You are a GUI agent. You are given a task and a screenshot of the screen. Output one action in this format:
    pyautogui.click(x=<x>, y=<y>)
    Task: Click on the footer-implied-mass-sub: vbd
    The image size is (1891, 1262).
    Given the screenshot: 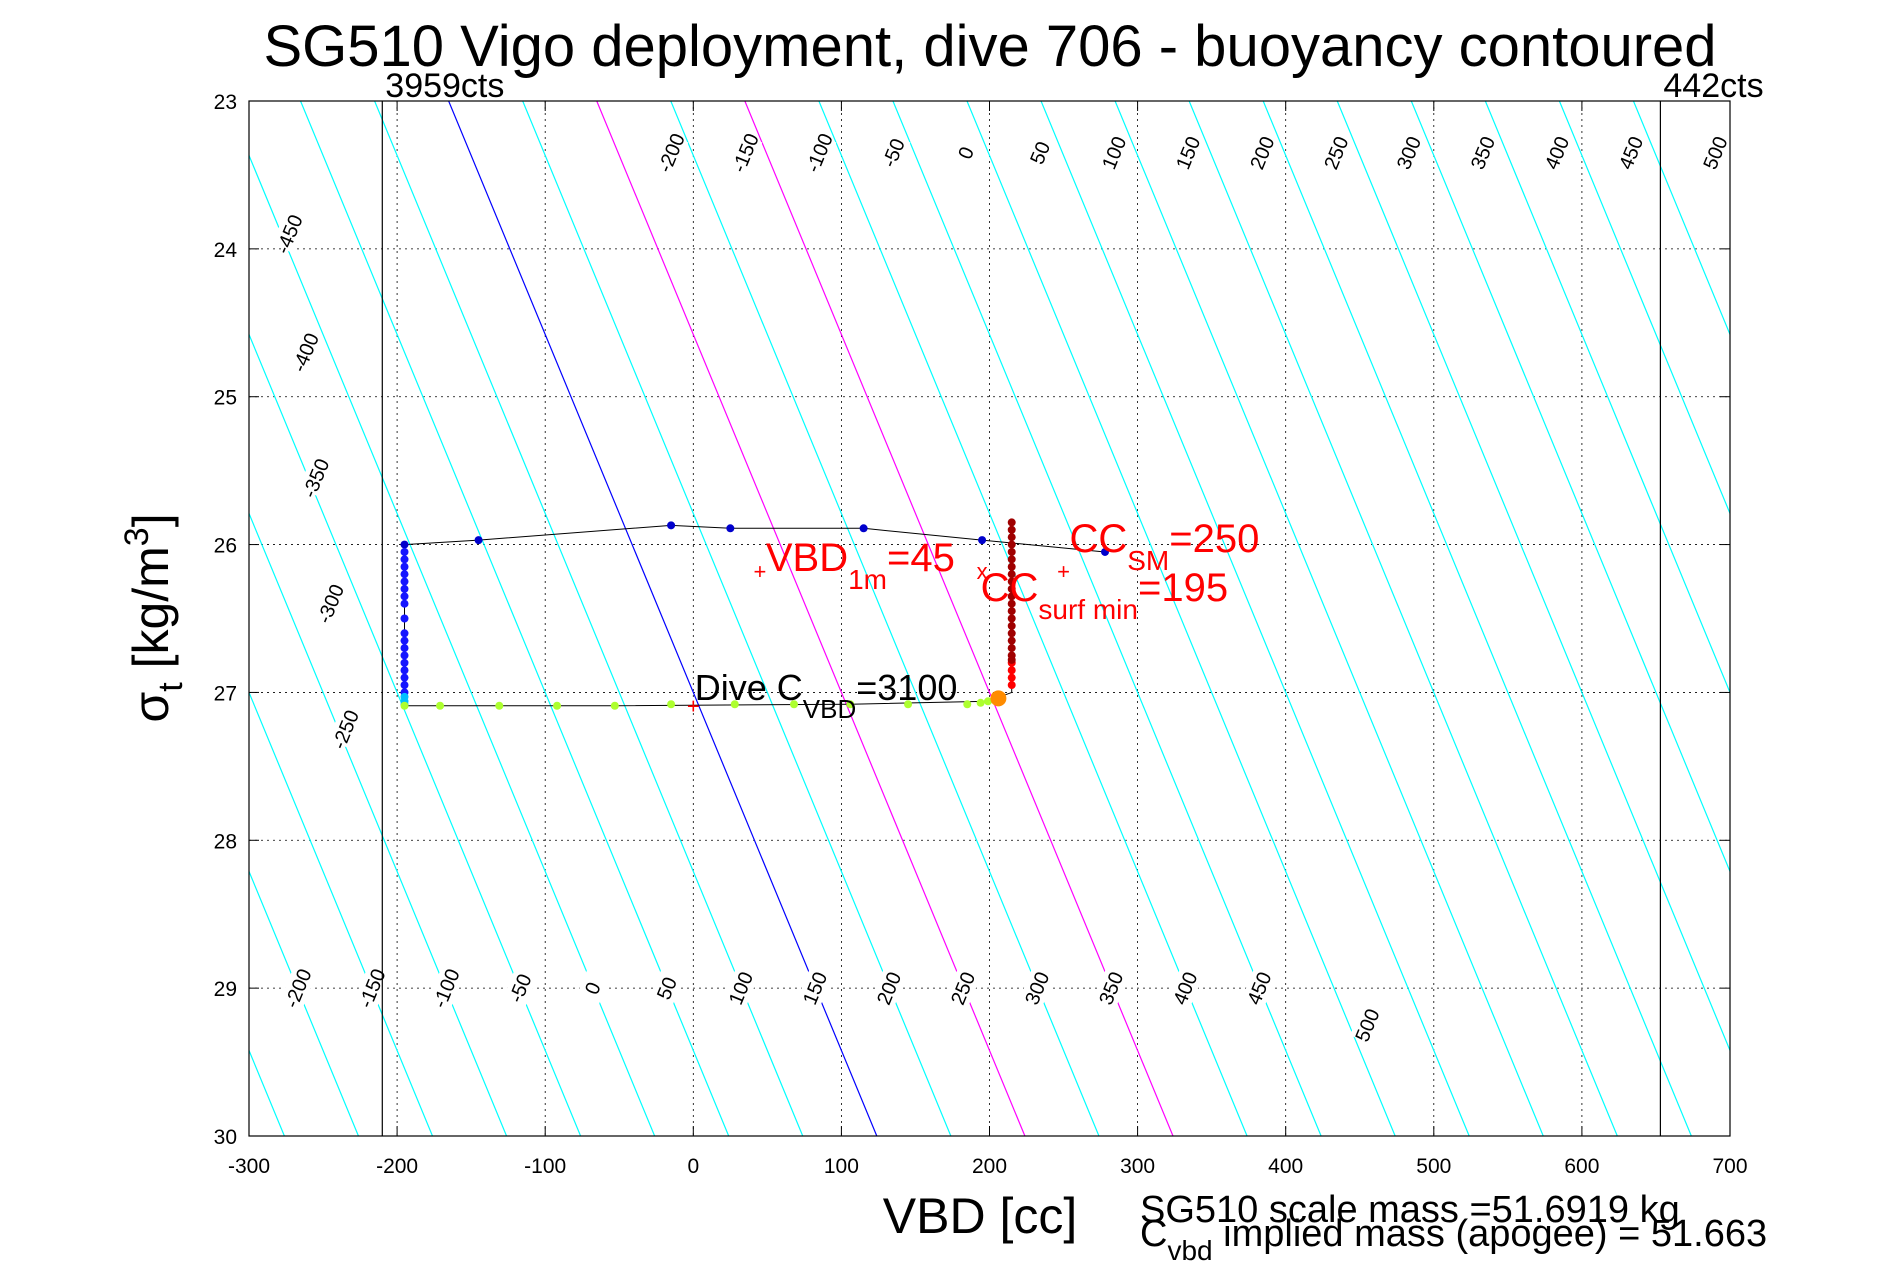 What is the action you would take?
    pyautogui.click(x=1189, y=1248)
    